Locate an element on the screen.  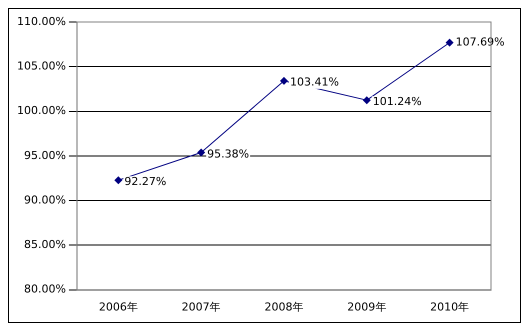
data-label: 92.27% is located at coordinates (145, 181).